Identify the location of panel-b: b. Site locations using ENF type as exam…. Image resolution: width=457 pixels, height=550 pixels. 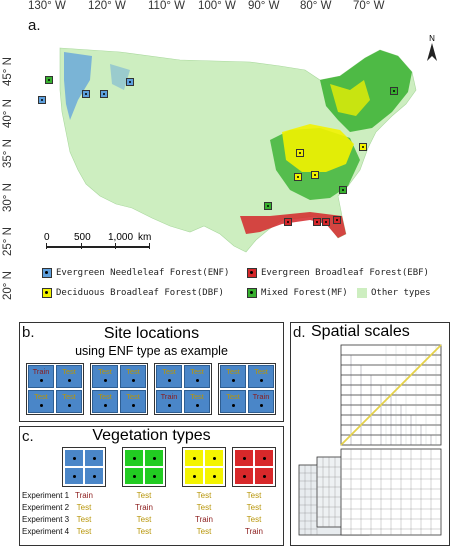
(151, 372).